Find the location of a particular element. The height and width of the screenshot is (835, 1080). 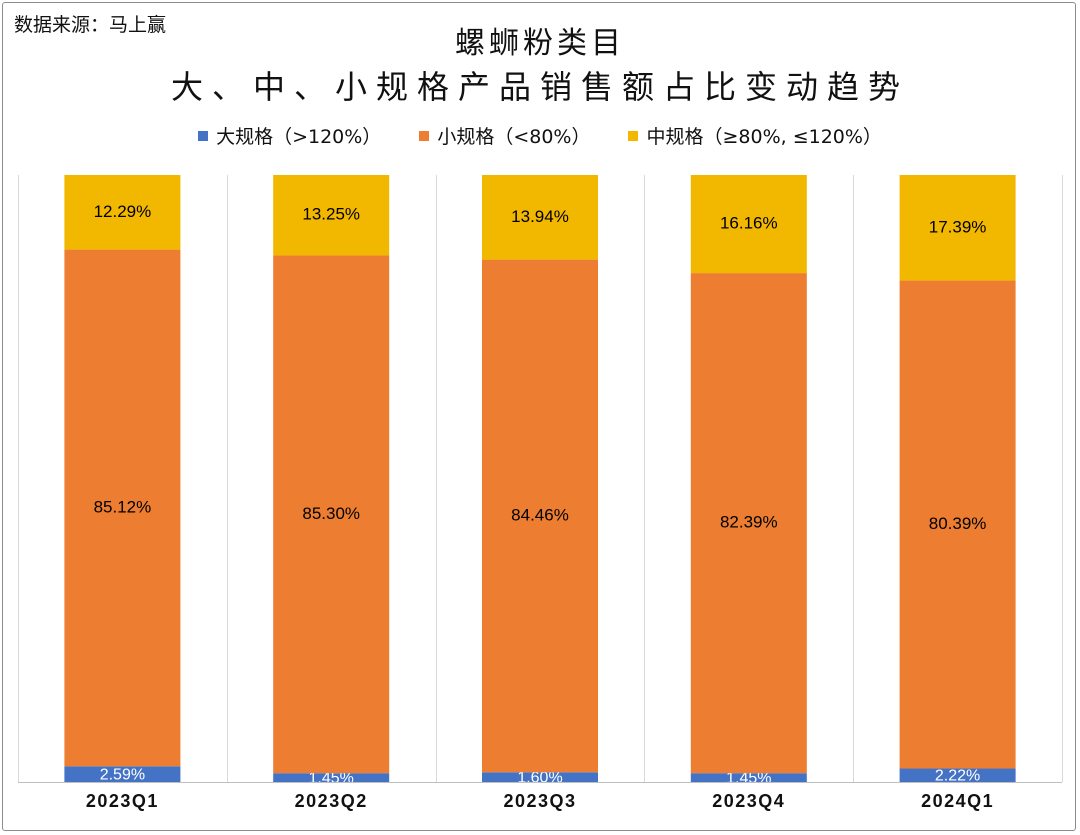

bar-label-medium-2024Q1: 17.39% is located at coordinates (958, 226).